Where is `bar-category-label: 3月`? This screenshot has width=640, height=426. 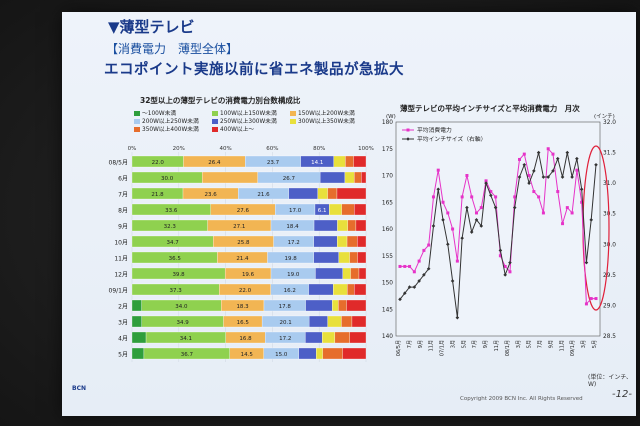
bar-category-label: 3月 is located at coordinates (123, 323).